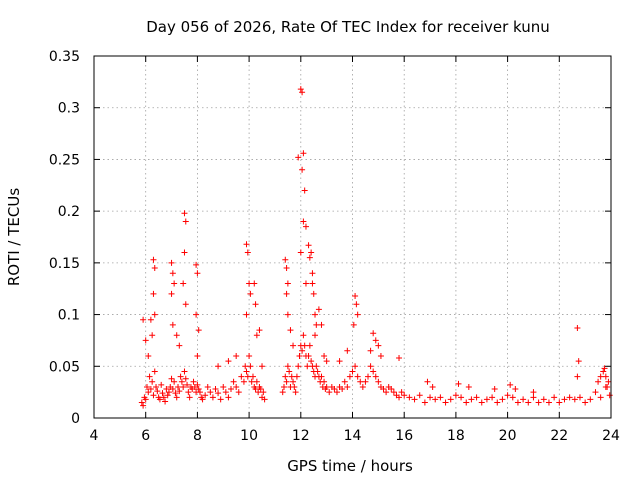 Image resolution: width=640 pixels, height=480 pixels. I want to click on x-tick-label: 8, so click(197, 436).